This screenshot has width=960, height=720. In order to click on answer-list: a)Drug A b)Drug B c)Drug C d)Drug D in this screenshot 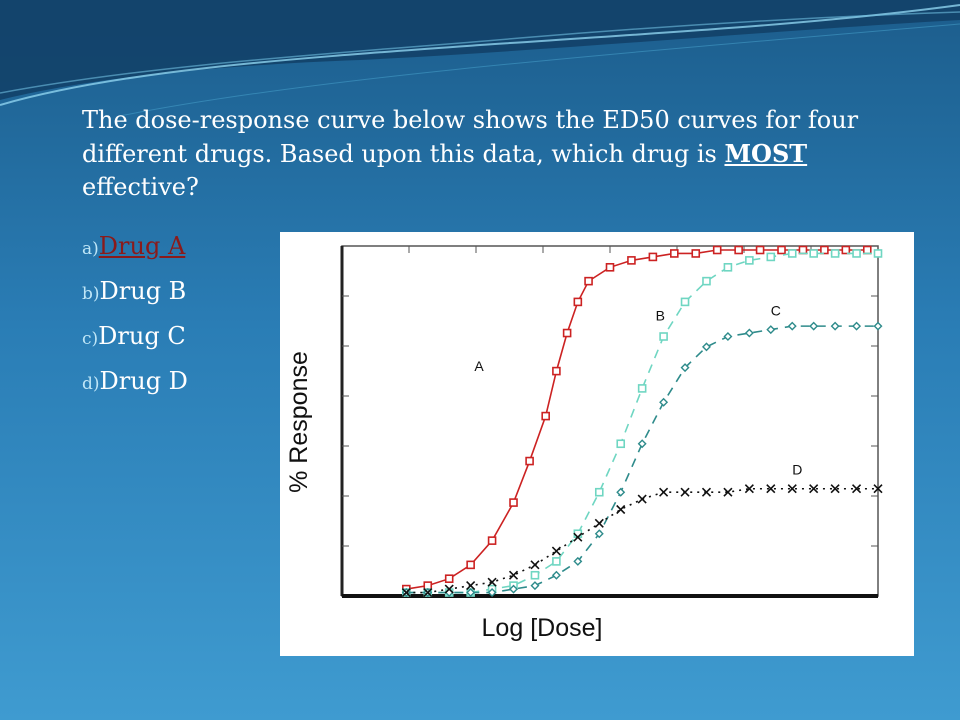, I will do `click(135, 316)`.